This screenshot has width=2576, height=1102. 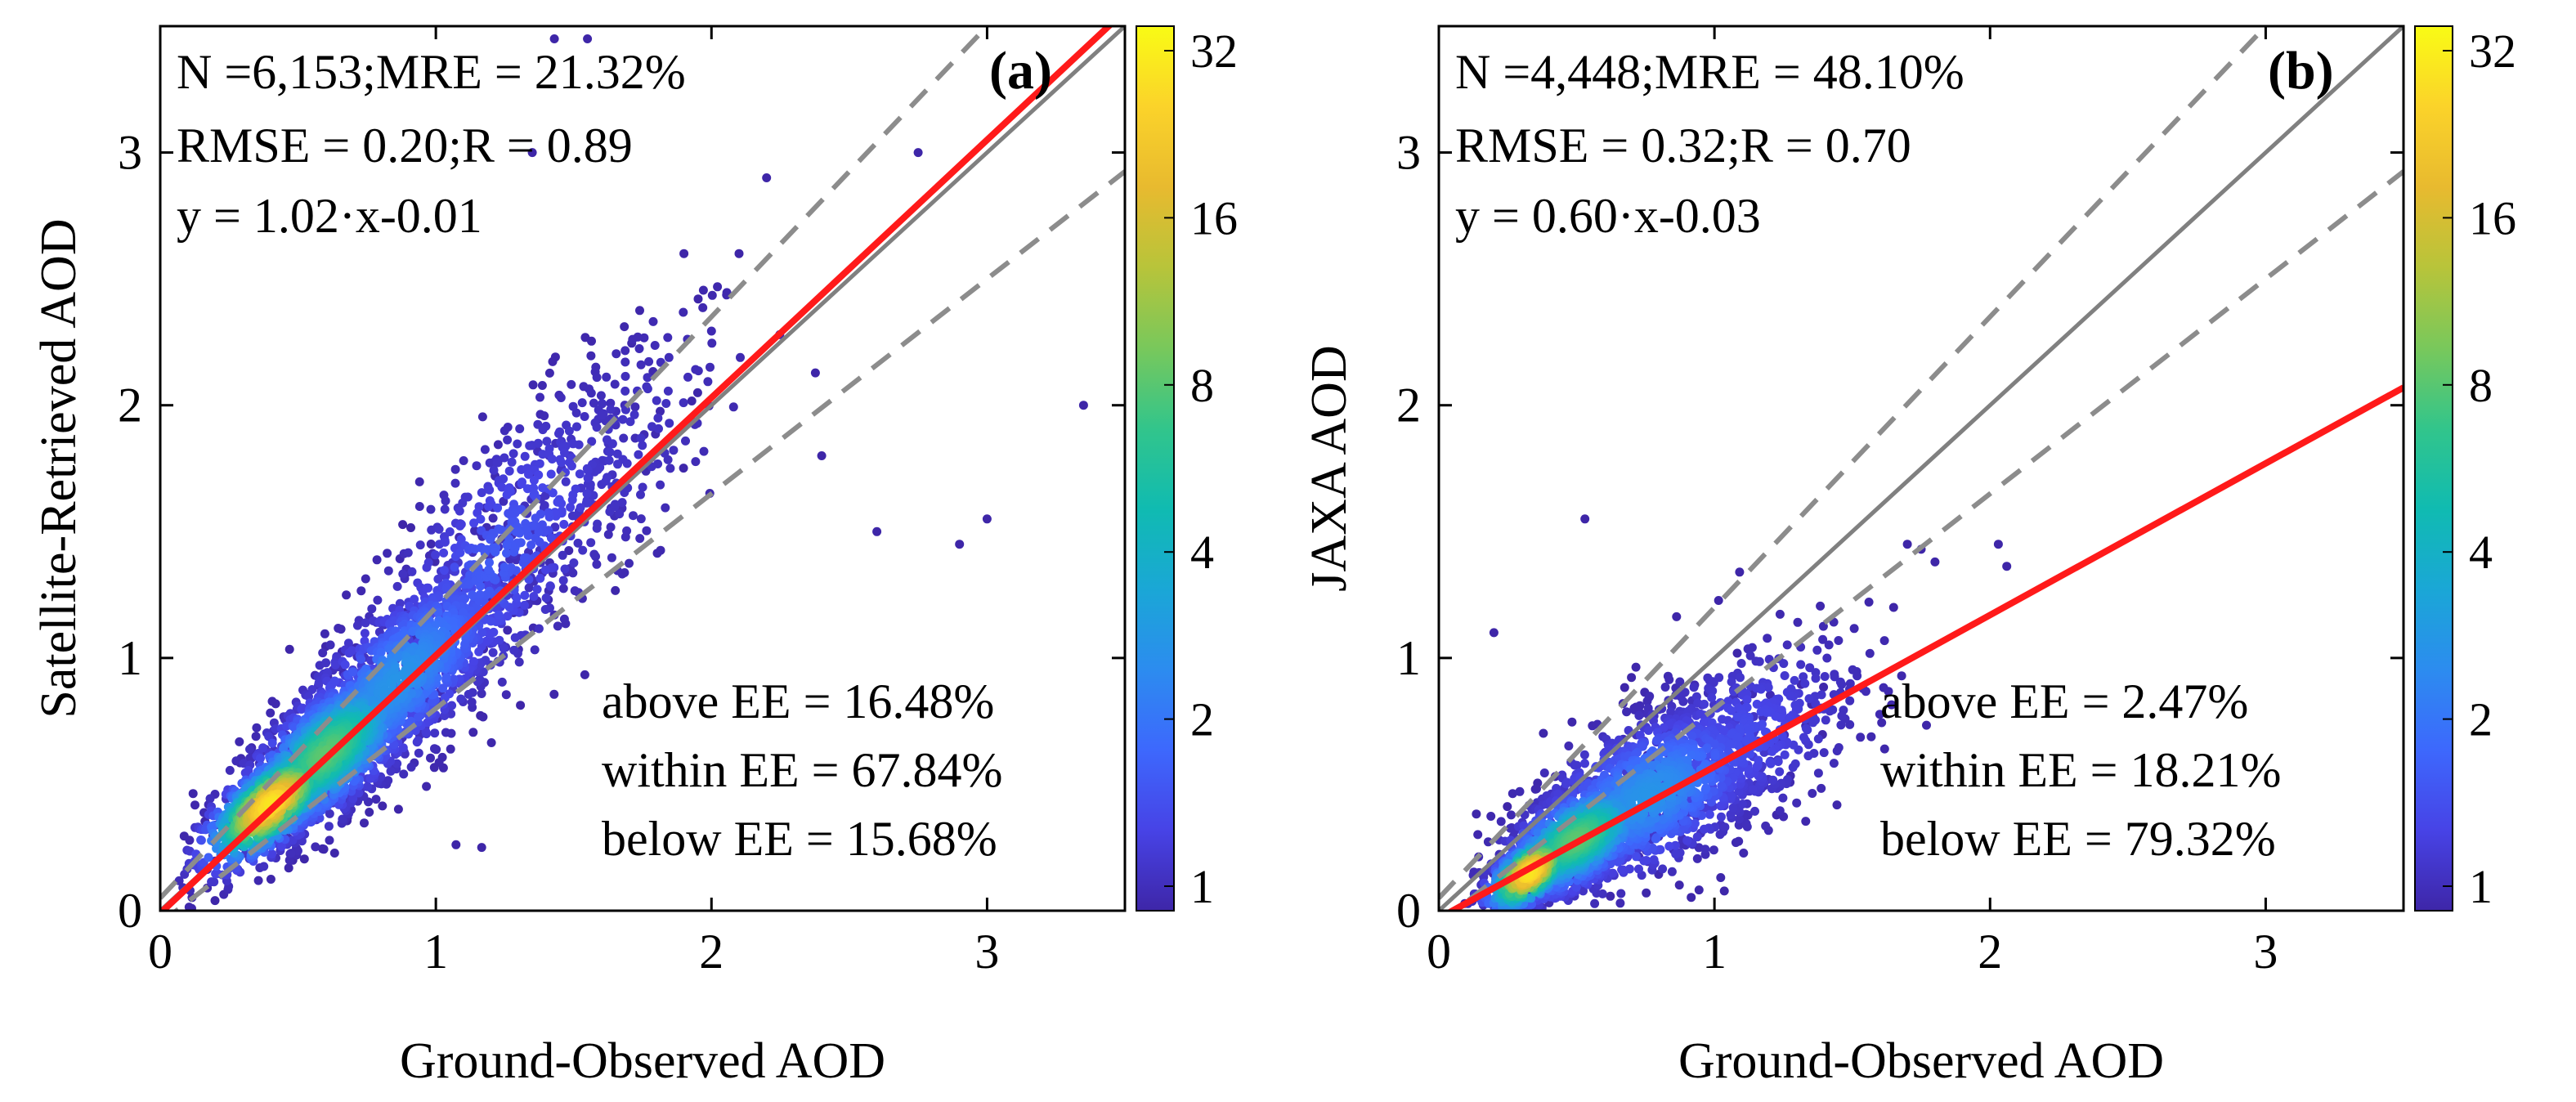 I want to click on y-tick-label: 1, so click(x=130, y=658).